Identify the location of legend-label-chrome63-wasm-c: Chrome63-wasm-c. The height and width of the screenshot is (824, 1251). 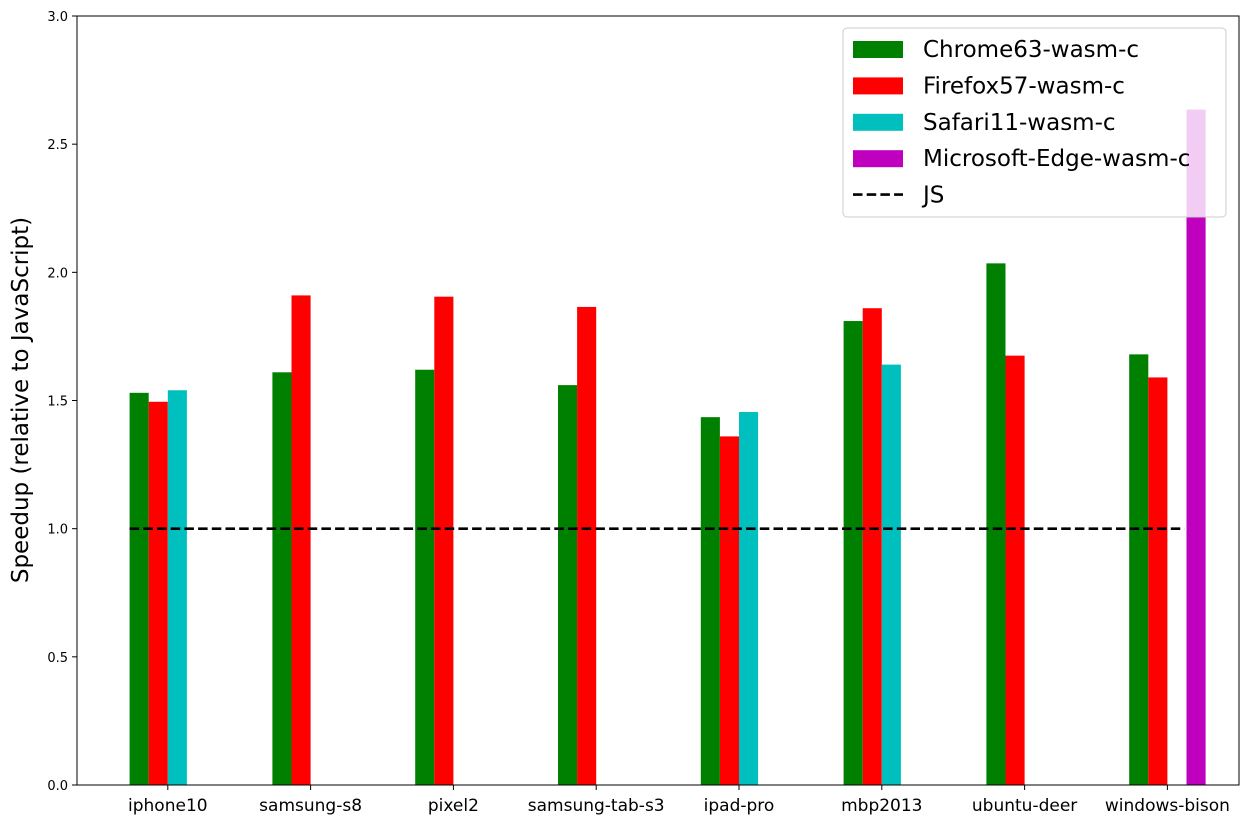
(1031, 50).